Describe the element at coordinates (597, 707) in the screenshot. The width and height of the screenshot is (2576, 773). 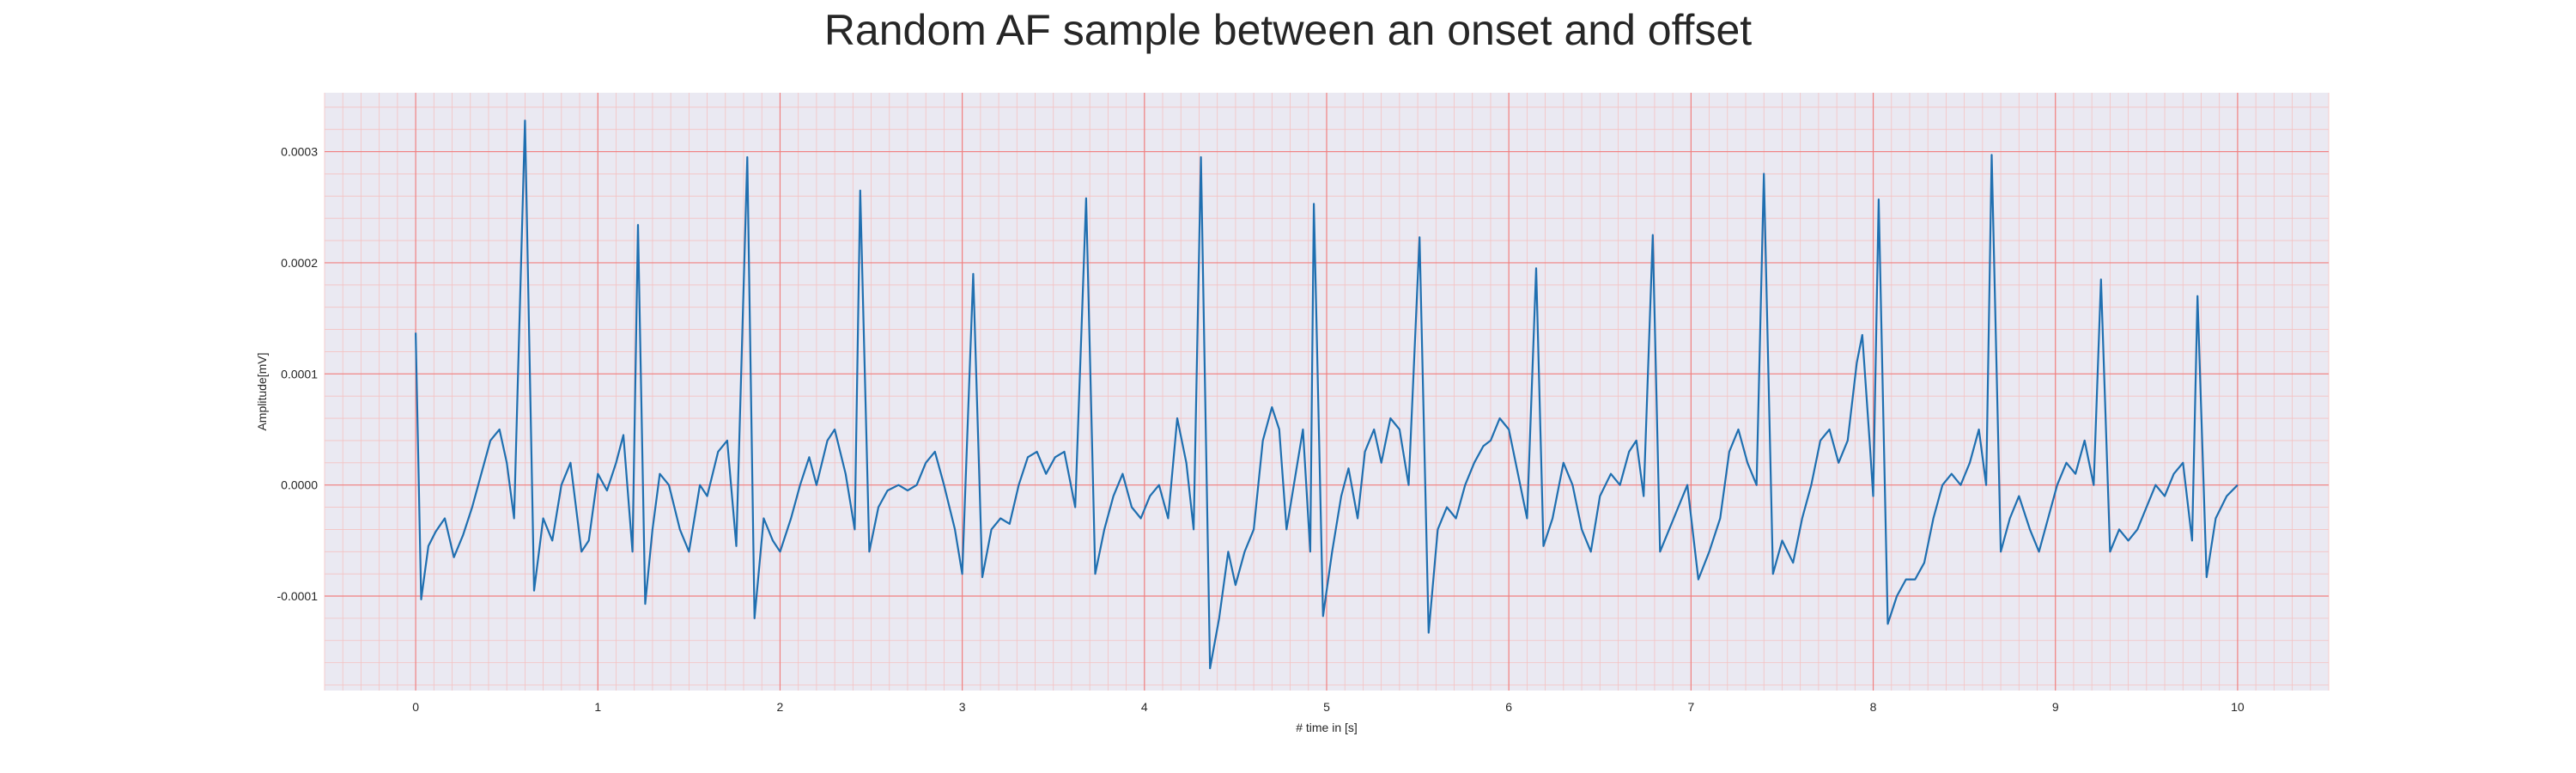
I see `x-tick-label: 1` at that location.